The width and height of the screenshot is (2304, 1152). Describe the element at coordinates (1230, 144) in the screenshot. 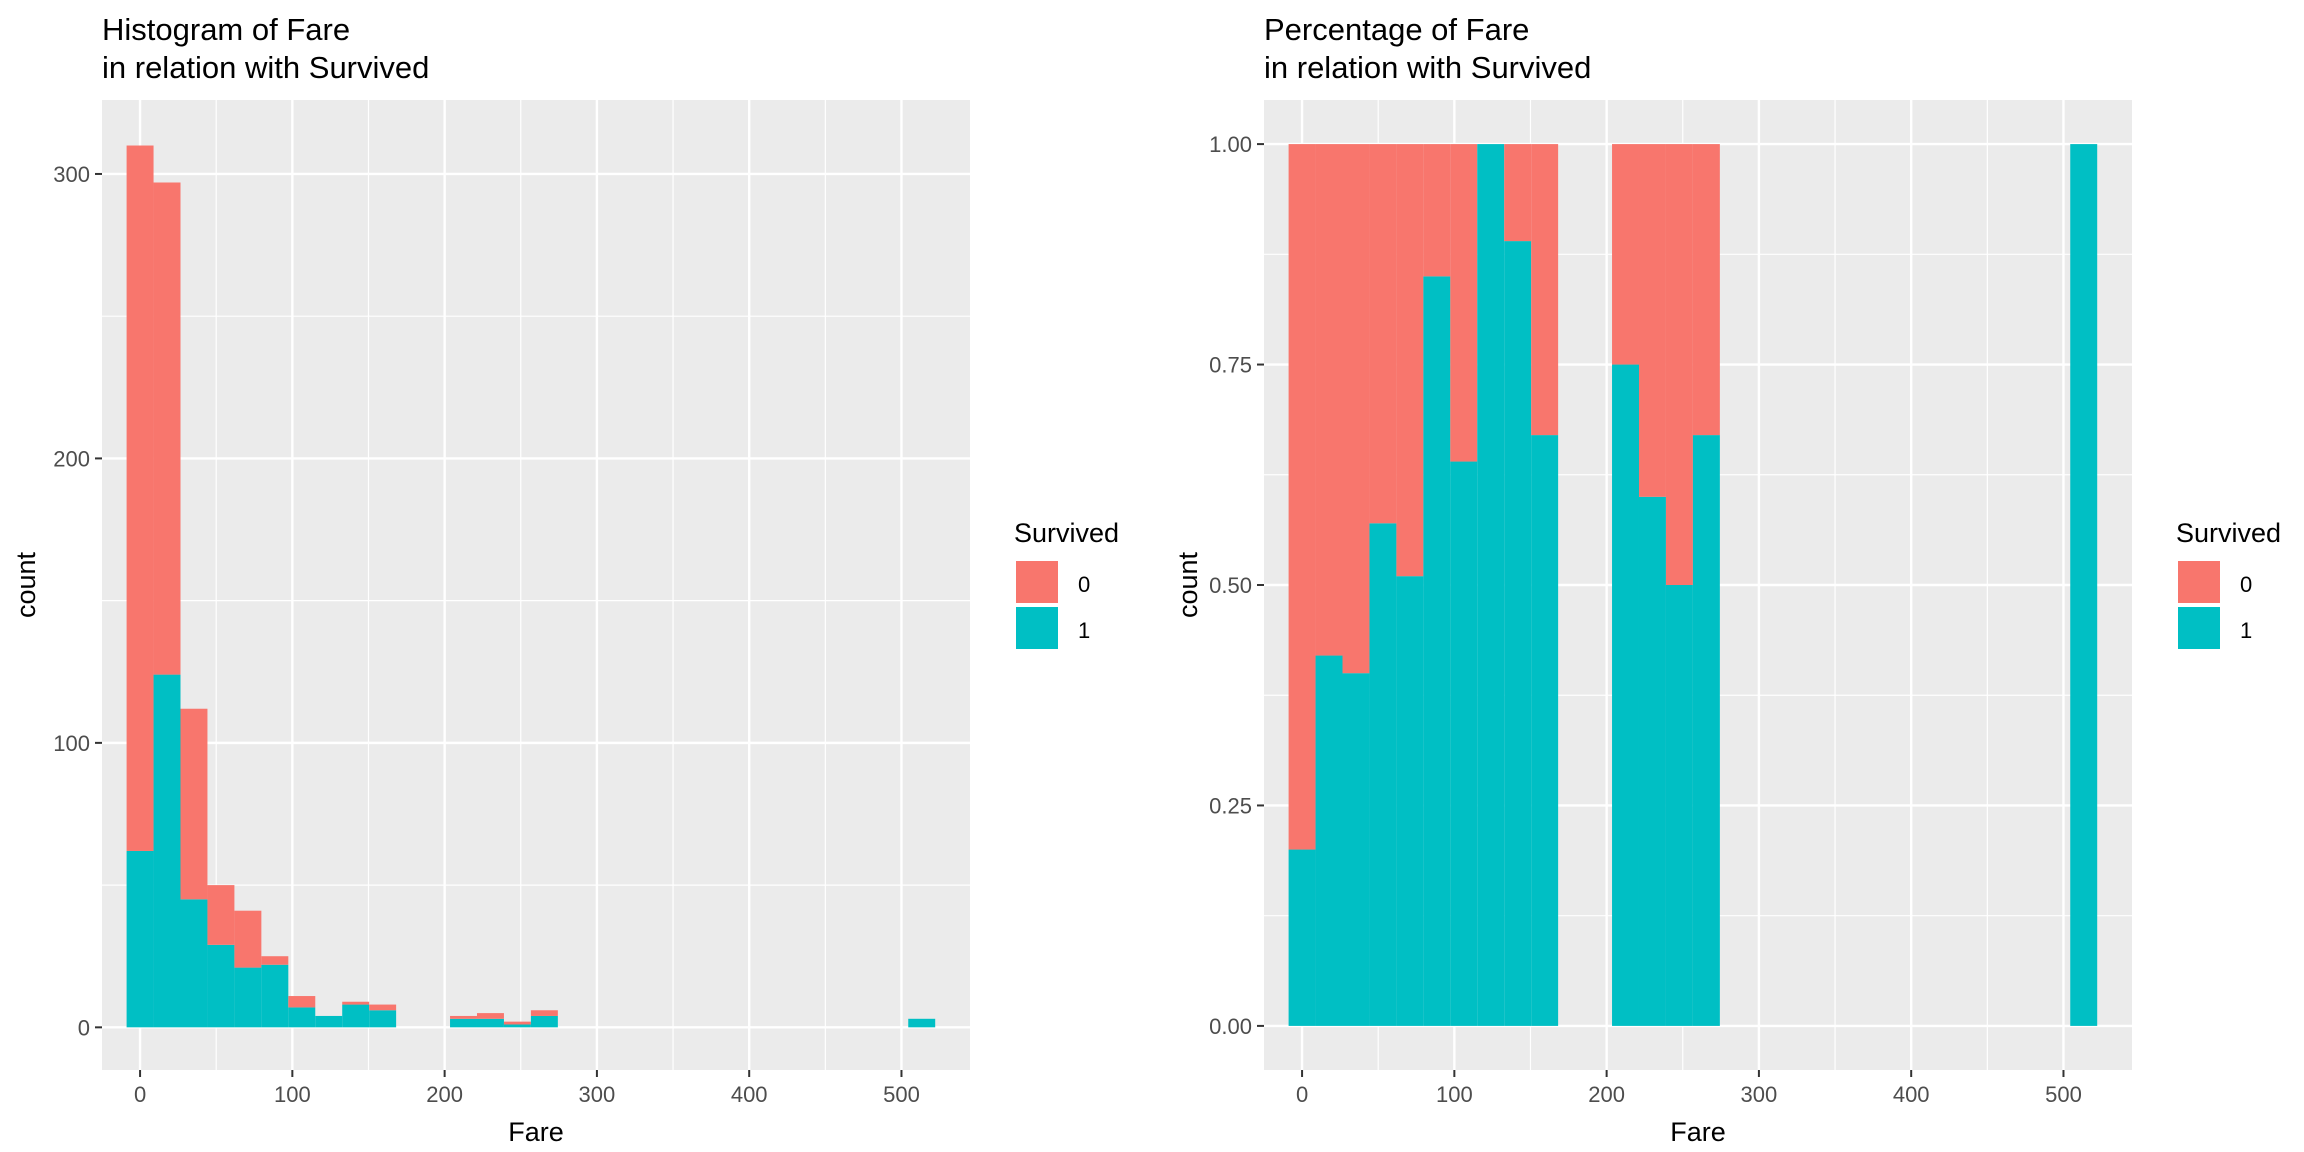

I see `y-tick-label: 1.00` at that location.